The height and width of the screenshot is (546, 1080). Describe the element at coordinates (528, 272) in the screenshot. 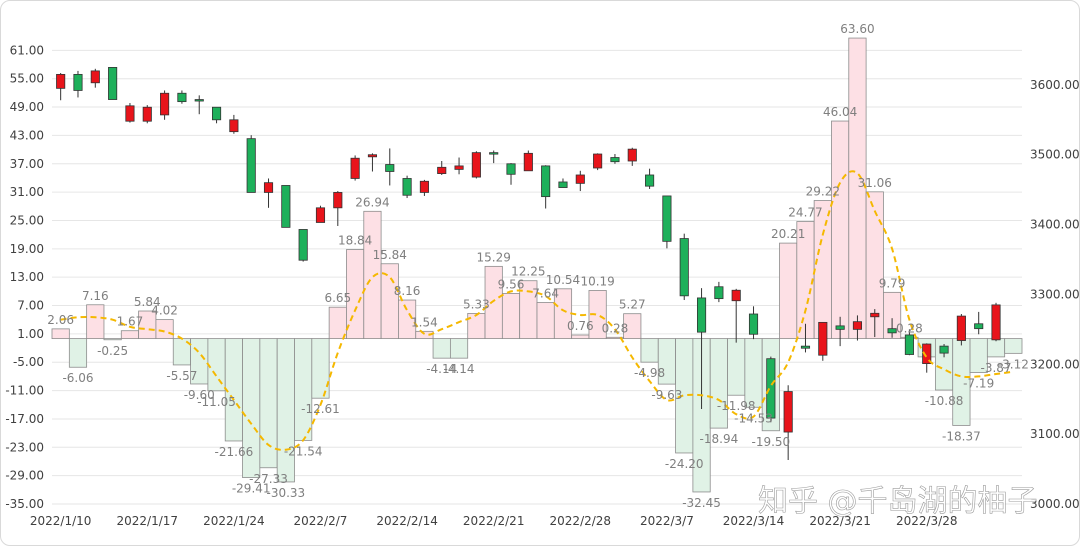

I see `bar-data-label: 12.25` at that location.